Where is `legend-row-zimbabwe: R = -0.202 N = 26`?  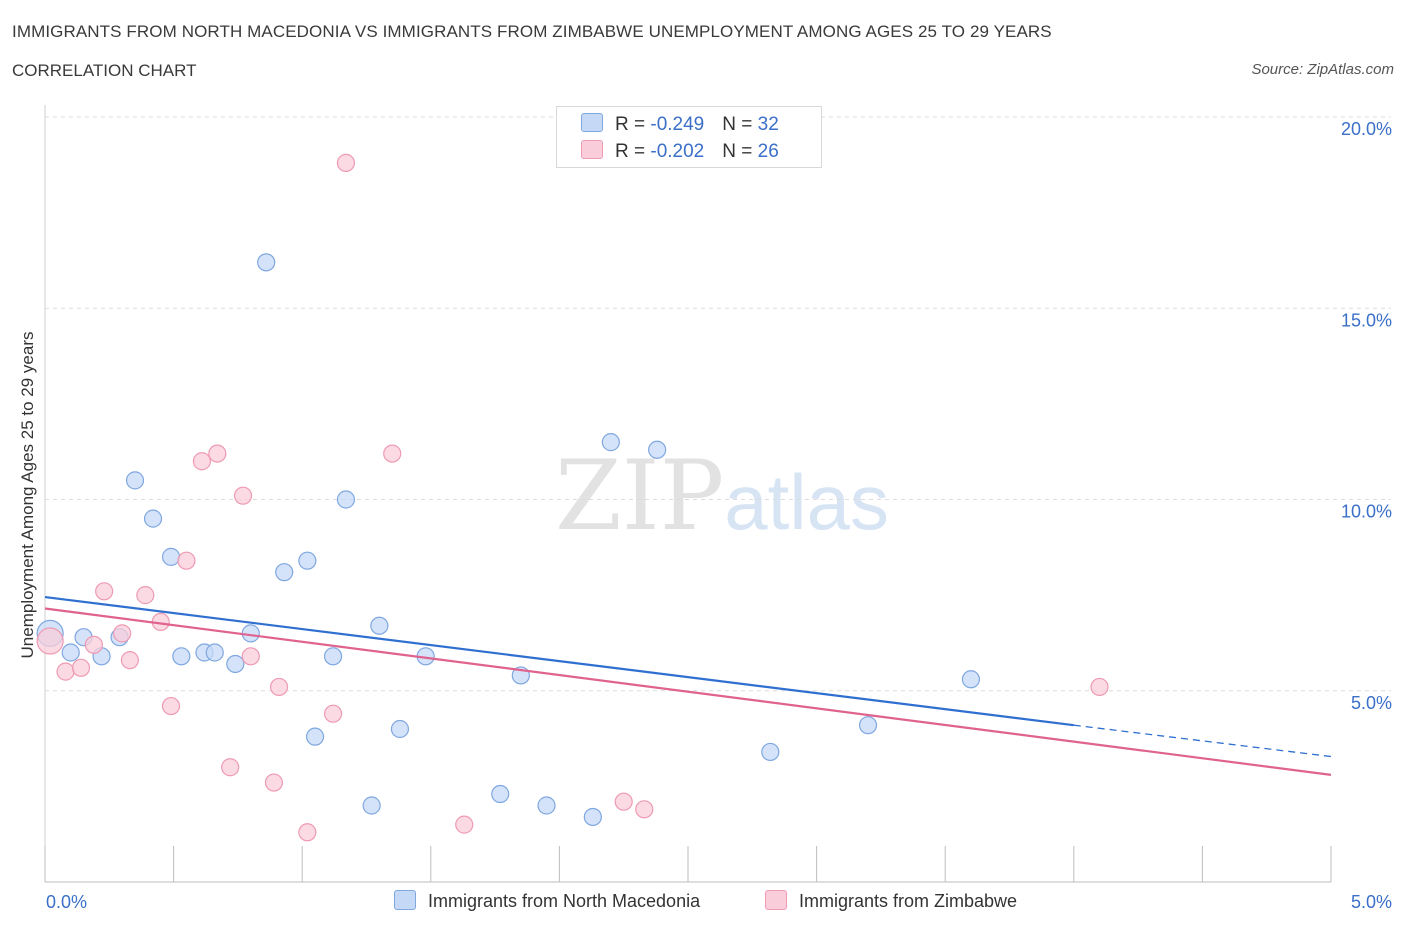 legend-row-zimbabwe: R = -0.202 N = 26 is located at coordinates (680, 151).